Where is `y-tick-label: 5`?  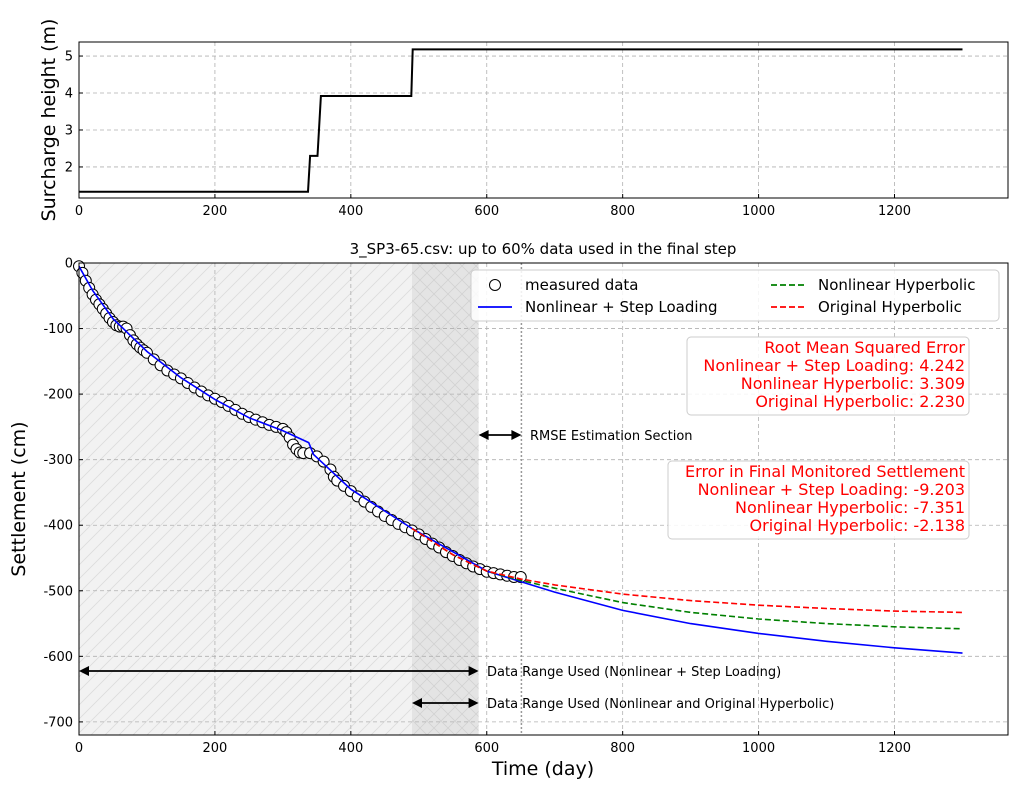 y-tick-label: 5 is located at coordinates (69, 57).